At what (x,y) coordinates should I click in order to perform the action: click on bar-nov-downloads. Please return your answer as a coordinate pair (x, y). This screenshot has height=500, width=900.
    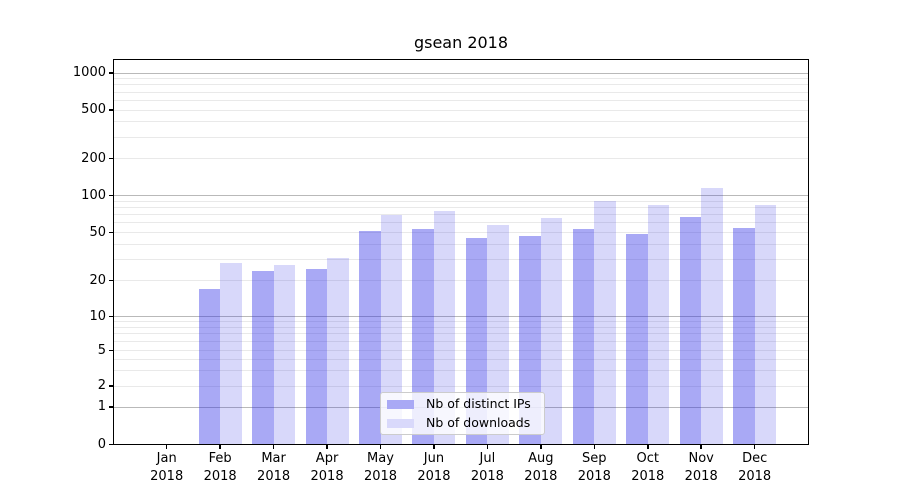
    Looking at the image, I should click on (712, 316).